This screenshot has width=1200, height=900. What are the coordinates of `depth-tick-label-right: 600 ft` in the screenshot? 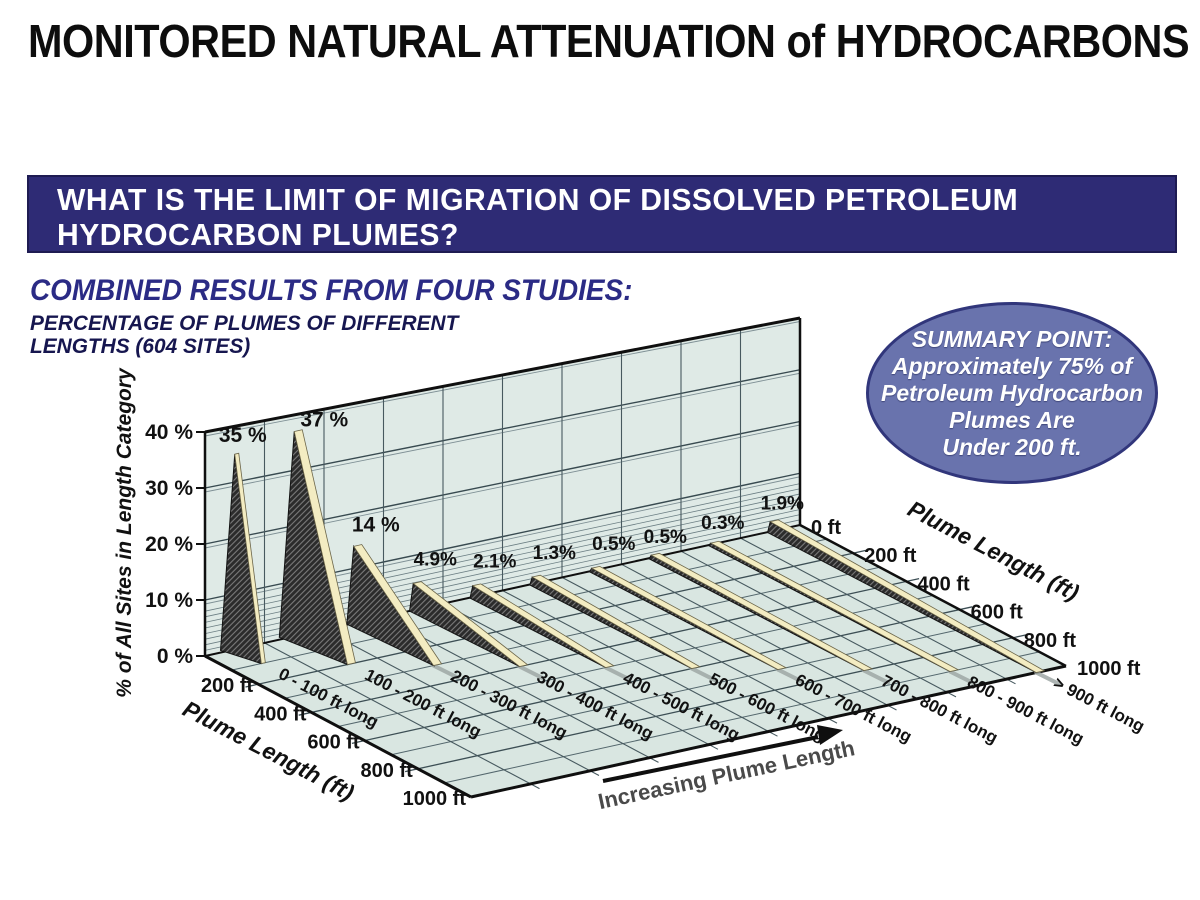 It's located at (997, 613).